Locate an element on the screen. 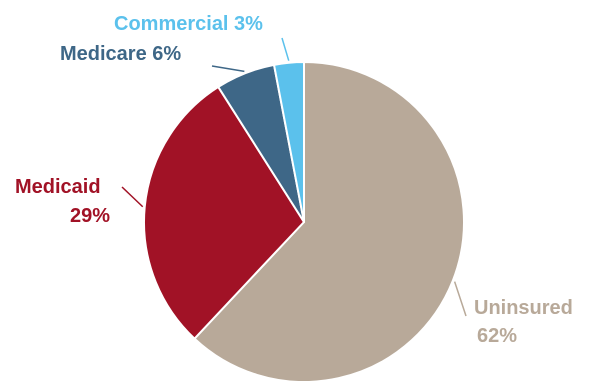 The width and height of the screenshot is (601, 381). leader-line-commercial is located at coordinates (285, 49).